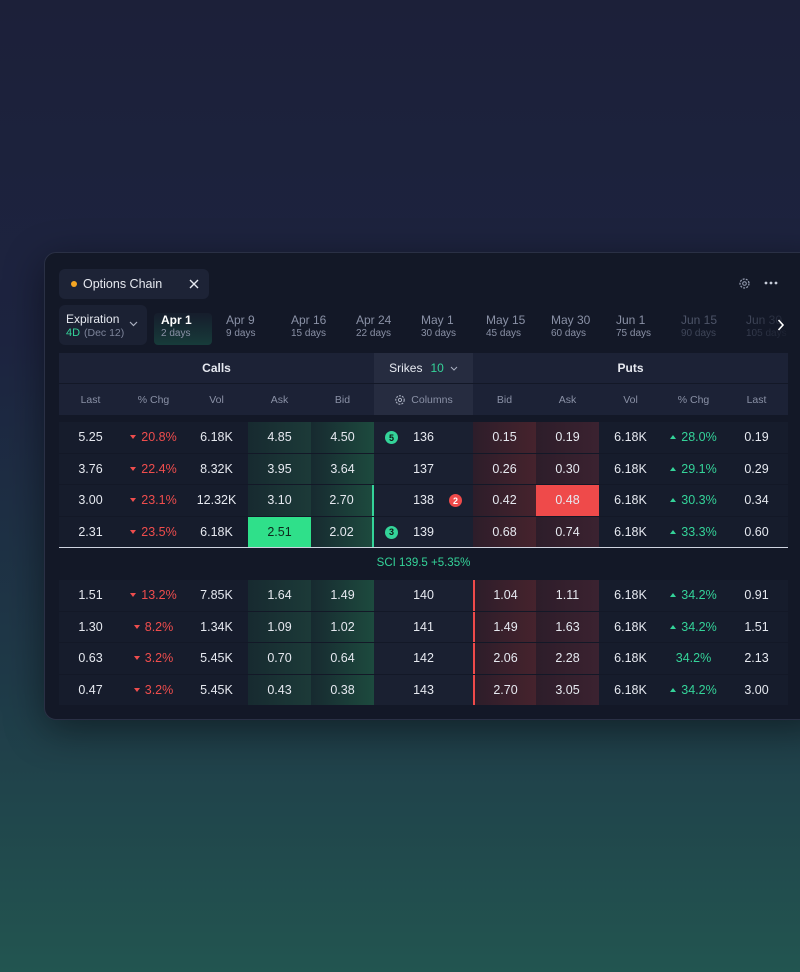 Image resolution: width=800 pixels, height=972 pixels. Describe the element at coordinates (423, 532) in the screenshot. I see `table-cell: 139 3` at that location.